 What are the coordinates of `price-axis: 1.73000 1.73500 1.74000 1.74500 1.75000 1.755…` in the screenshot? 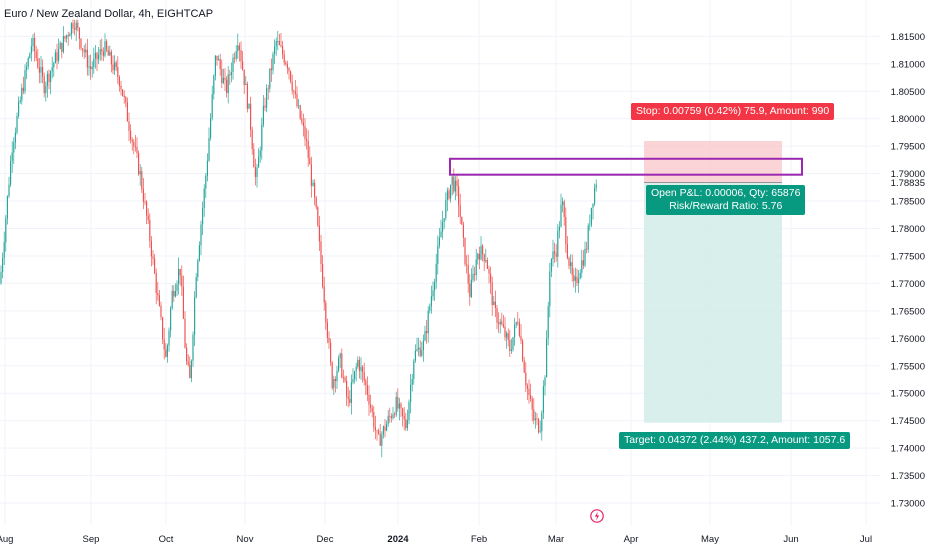 It's located at (908, 271).